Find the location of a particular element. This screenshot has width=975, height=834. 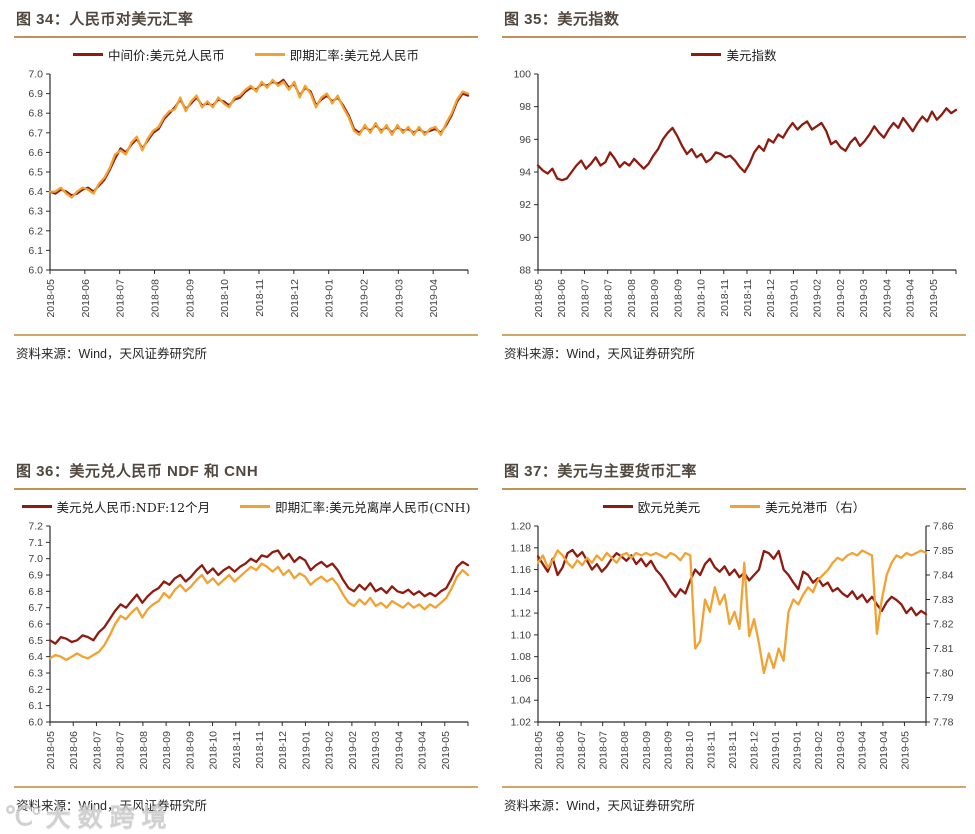

svg-text: 92 is located at coordinates (525, 205).